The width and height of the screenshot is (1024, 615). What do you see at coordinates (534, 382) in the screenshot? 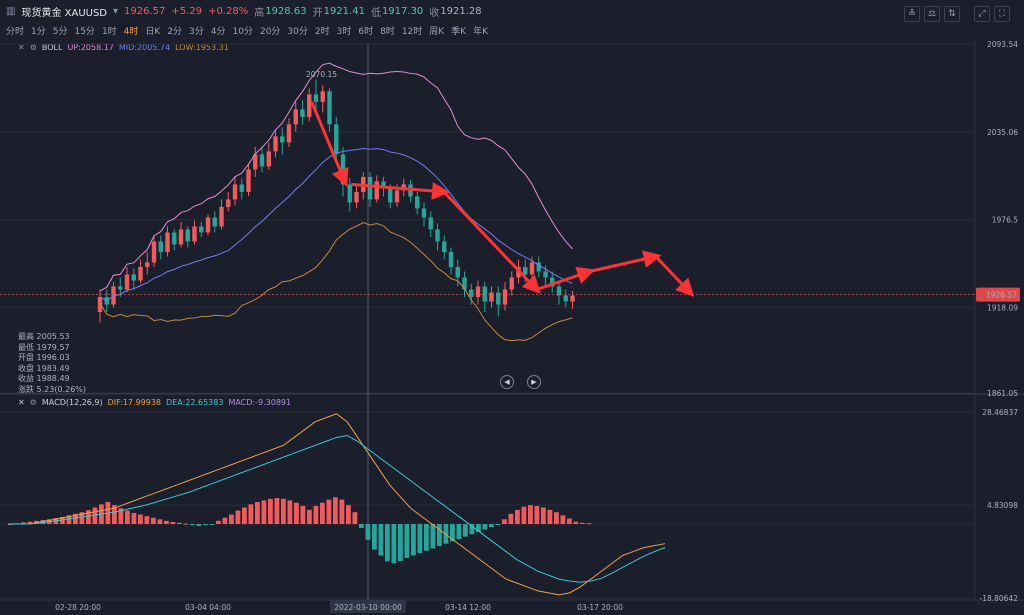
I see `scroll-right-button: ▶` at bounding box center [534, 382].